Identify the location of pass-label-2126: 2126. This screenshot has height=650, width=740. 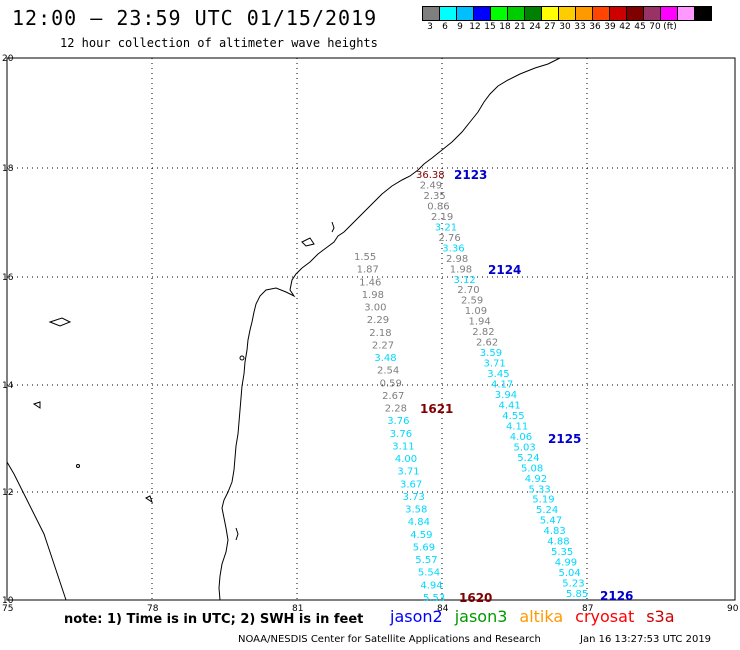
(616, 596).